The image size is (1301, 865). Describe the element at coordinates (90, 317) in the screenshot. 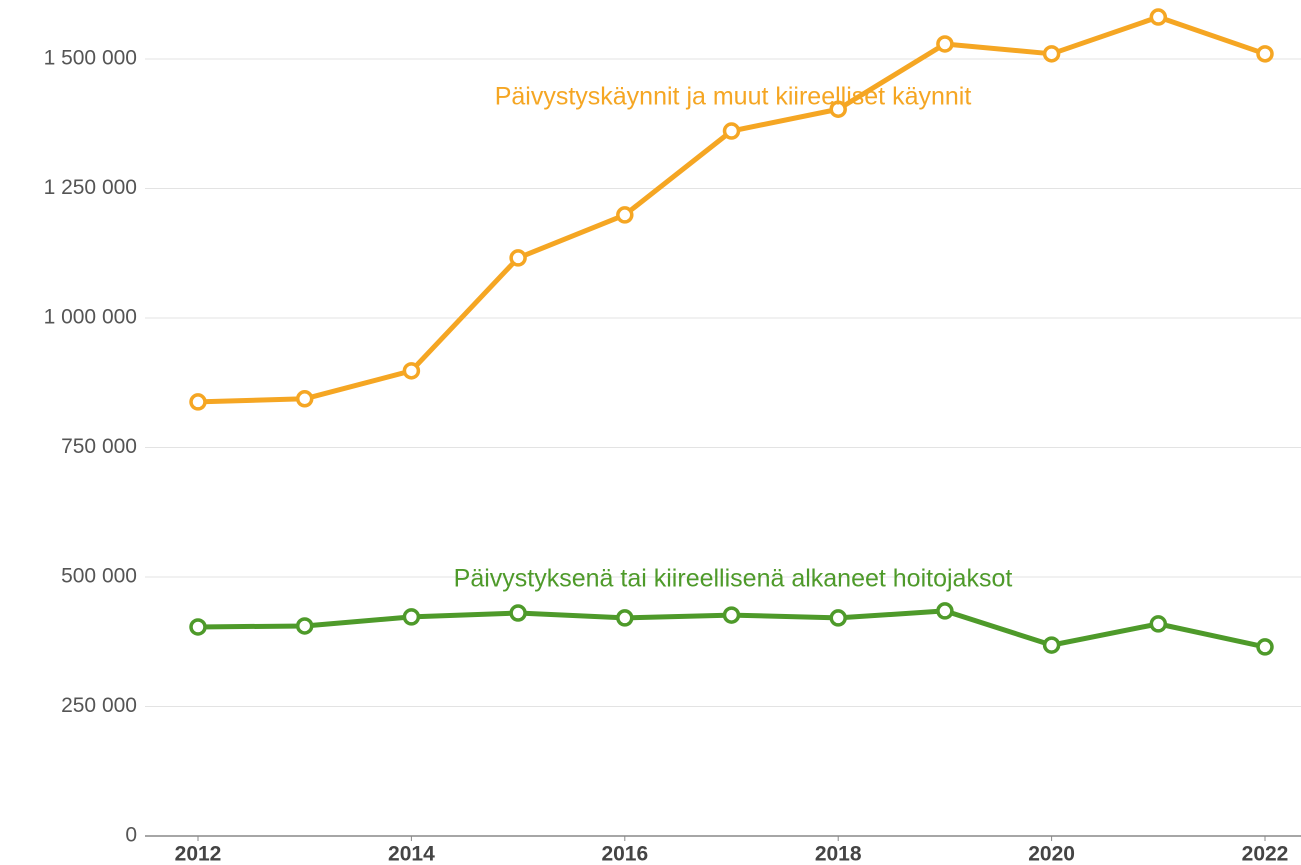

I see `y-tick-label: 1 000 000` at that location.